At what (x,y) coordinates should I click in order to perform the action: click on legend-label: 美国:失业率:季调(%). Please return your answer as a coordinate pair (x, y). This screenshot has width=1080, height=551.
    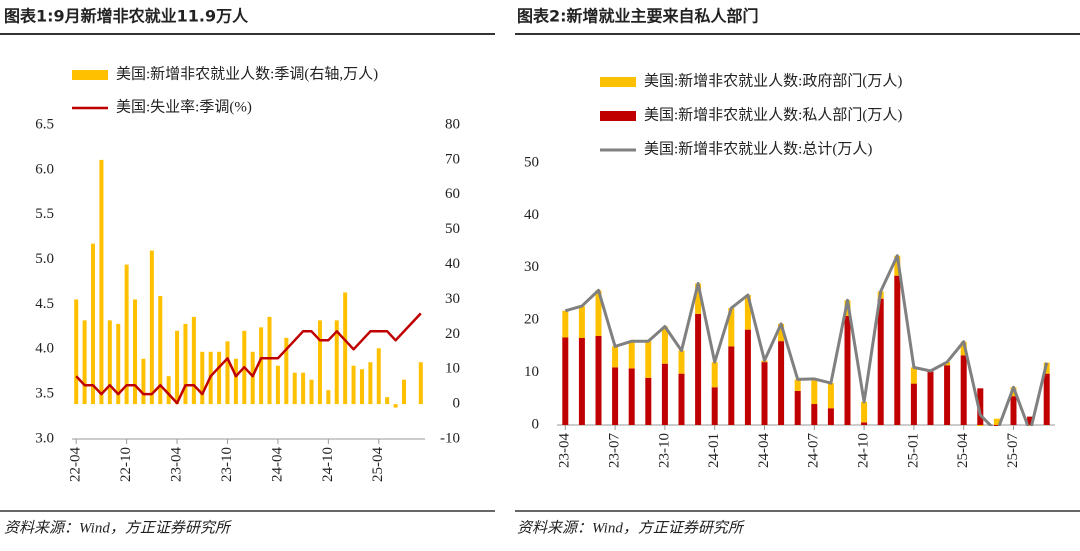
    Looking at the image, I should click on (184, 106).